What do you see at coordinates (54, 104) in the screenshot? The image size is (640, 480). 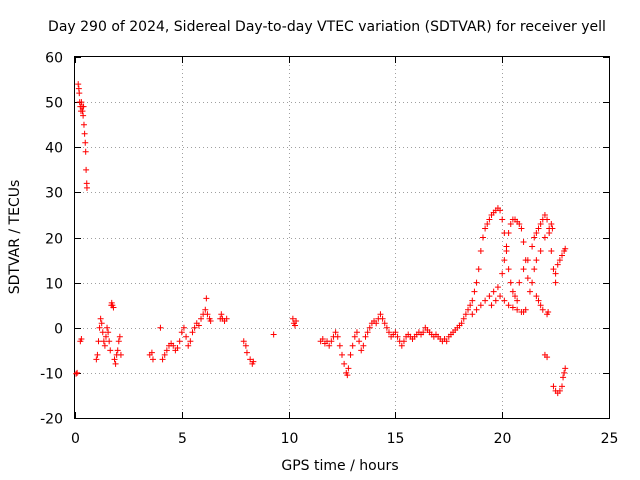 I see `y-tick-label: 50` at bounding box center [54, 104].